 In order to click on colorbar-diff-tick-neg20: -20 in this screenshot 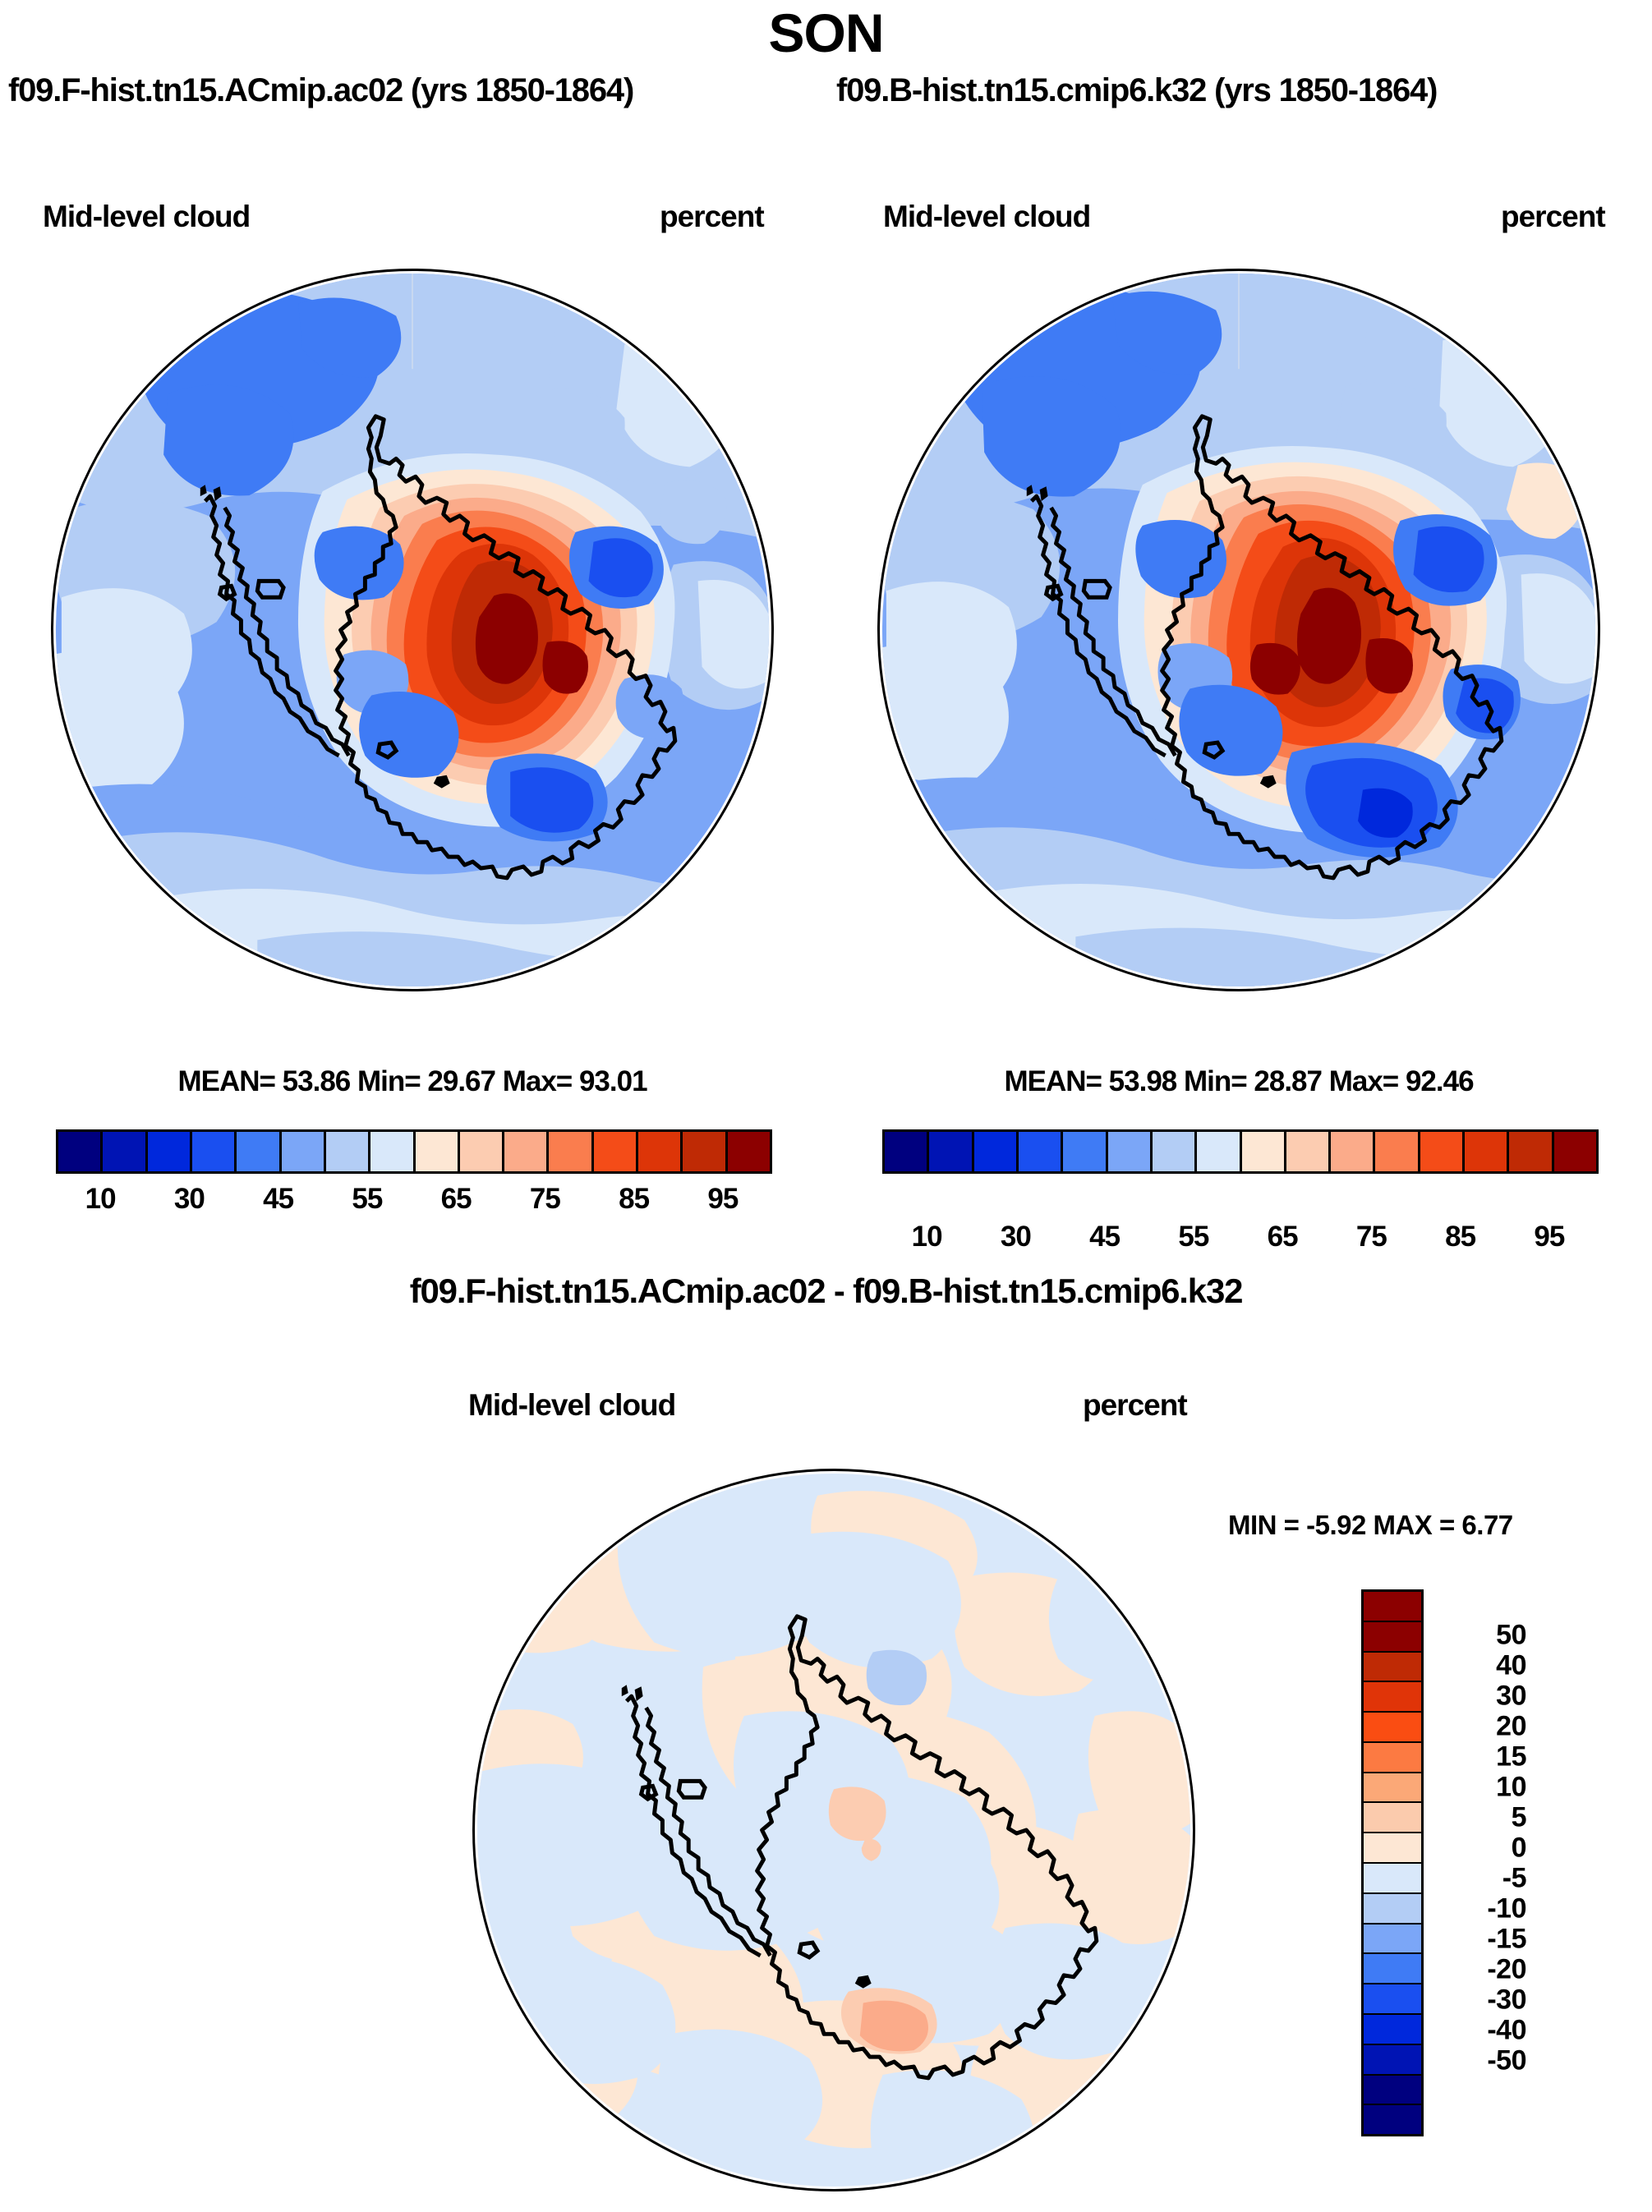, I will do `click(1506, 1968)`.